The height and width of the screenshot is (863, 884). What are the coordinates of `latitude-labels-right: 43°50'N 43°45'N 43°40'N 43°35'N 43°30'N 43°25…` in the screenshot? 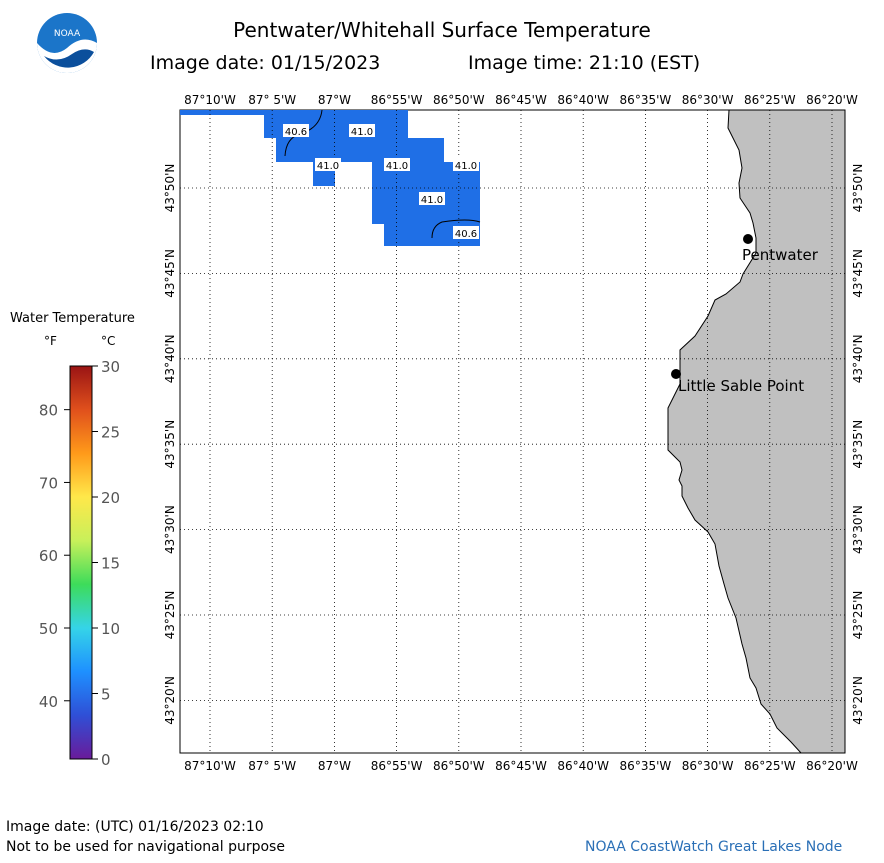 It's located at (858, 444).